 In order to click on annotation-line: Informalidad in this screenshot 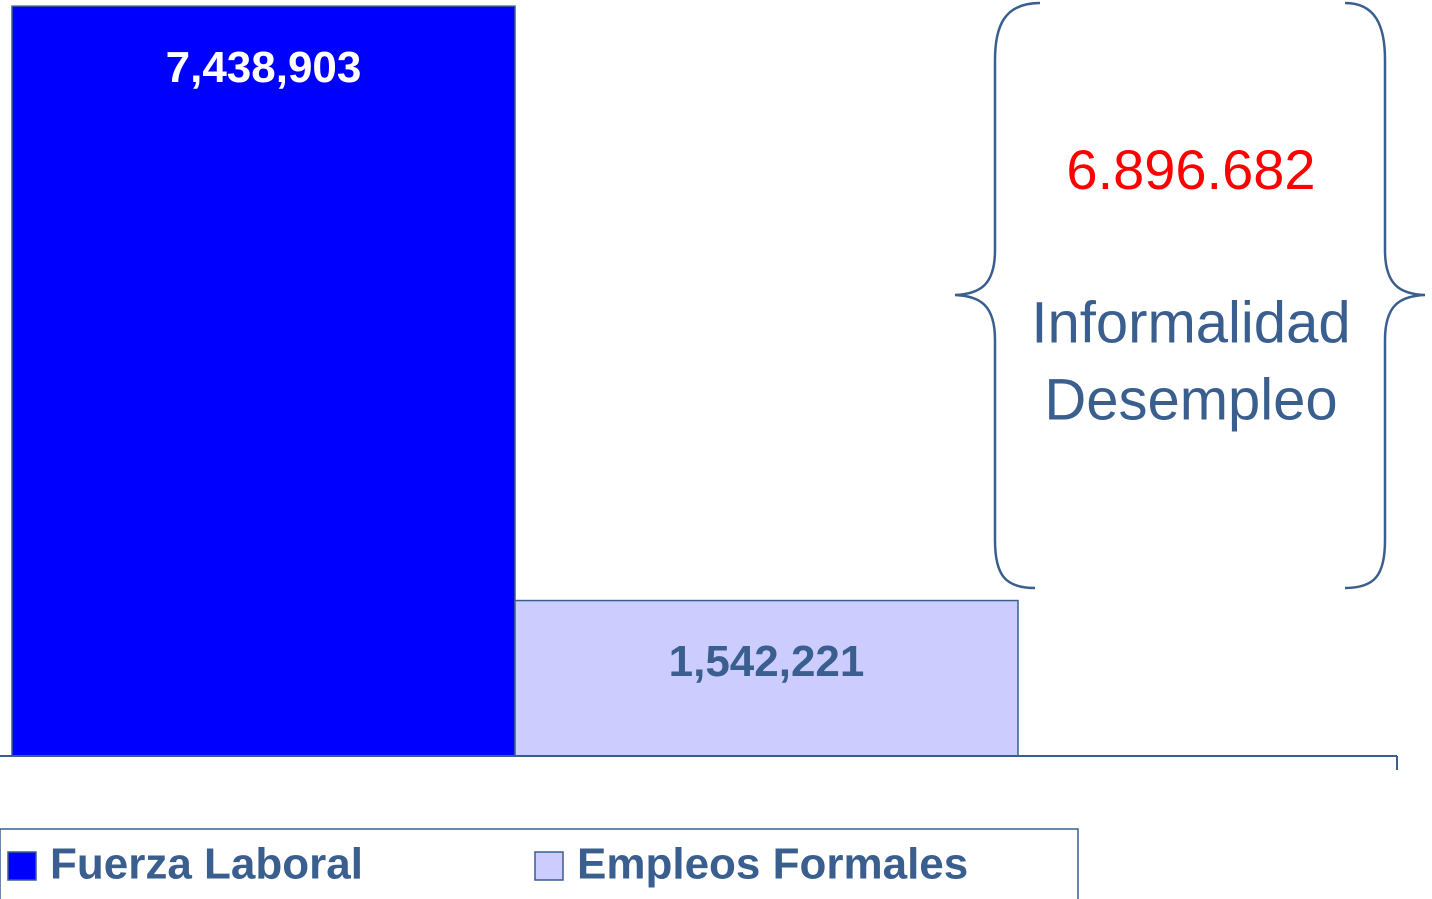, I will do `click(1190, 322)`.